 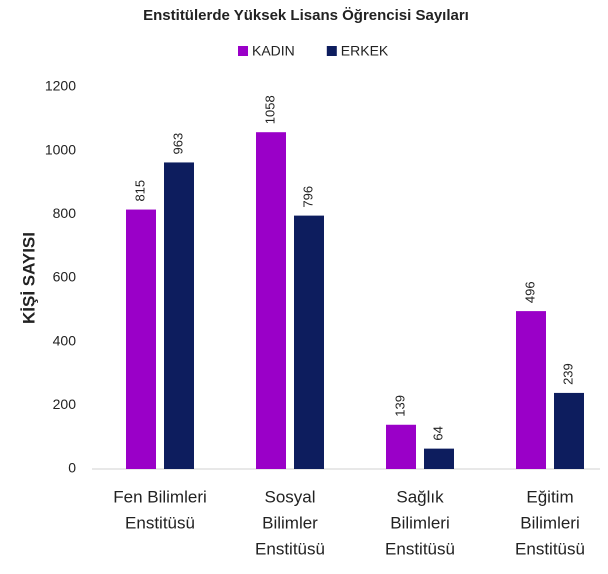 What do you see at coordinates (567, 374) in the screenshot?
I see `value-label: 239` at bounding box center [567, 374].